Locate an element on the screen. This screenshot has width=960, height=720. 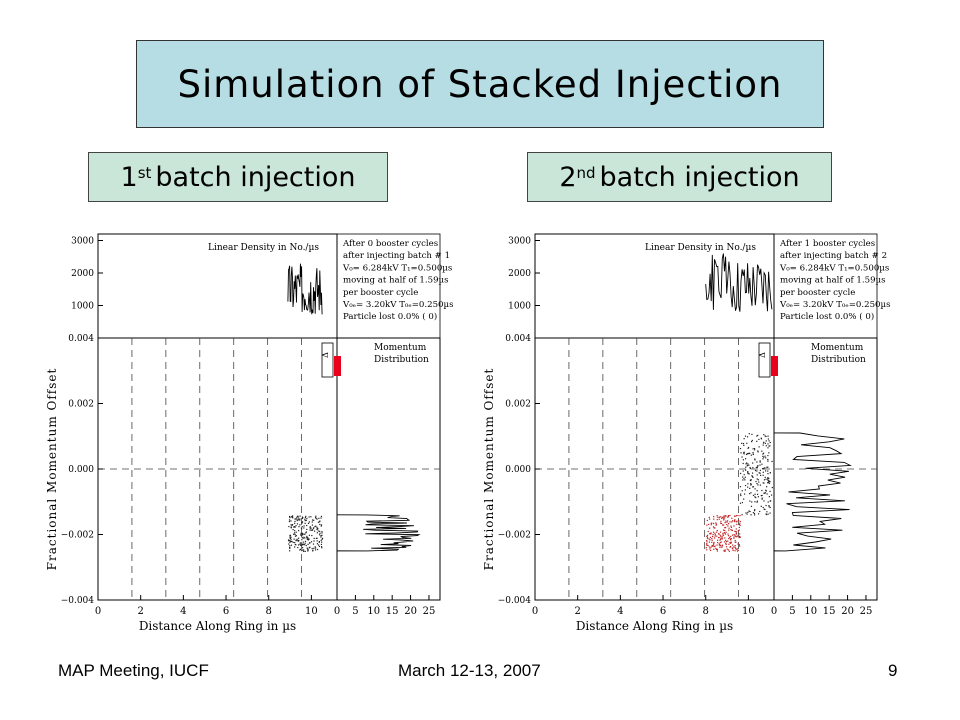
info-line: after injecting batch # 1 is located at coordinates (396, 256).